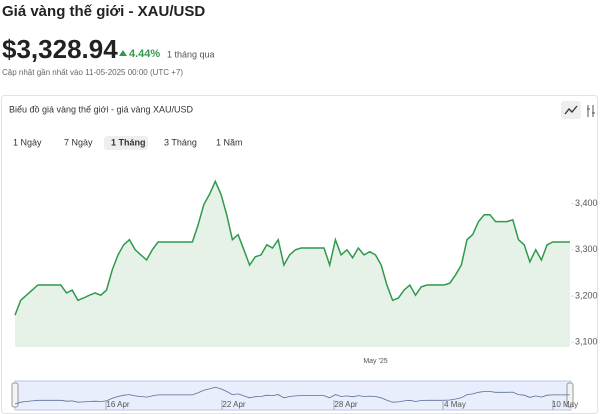 The height and width of the screenshot is (414, 600). I want to click on y-tick-label: 3,200, so click(586, 295).